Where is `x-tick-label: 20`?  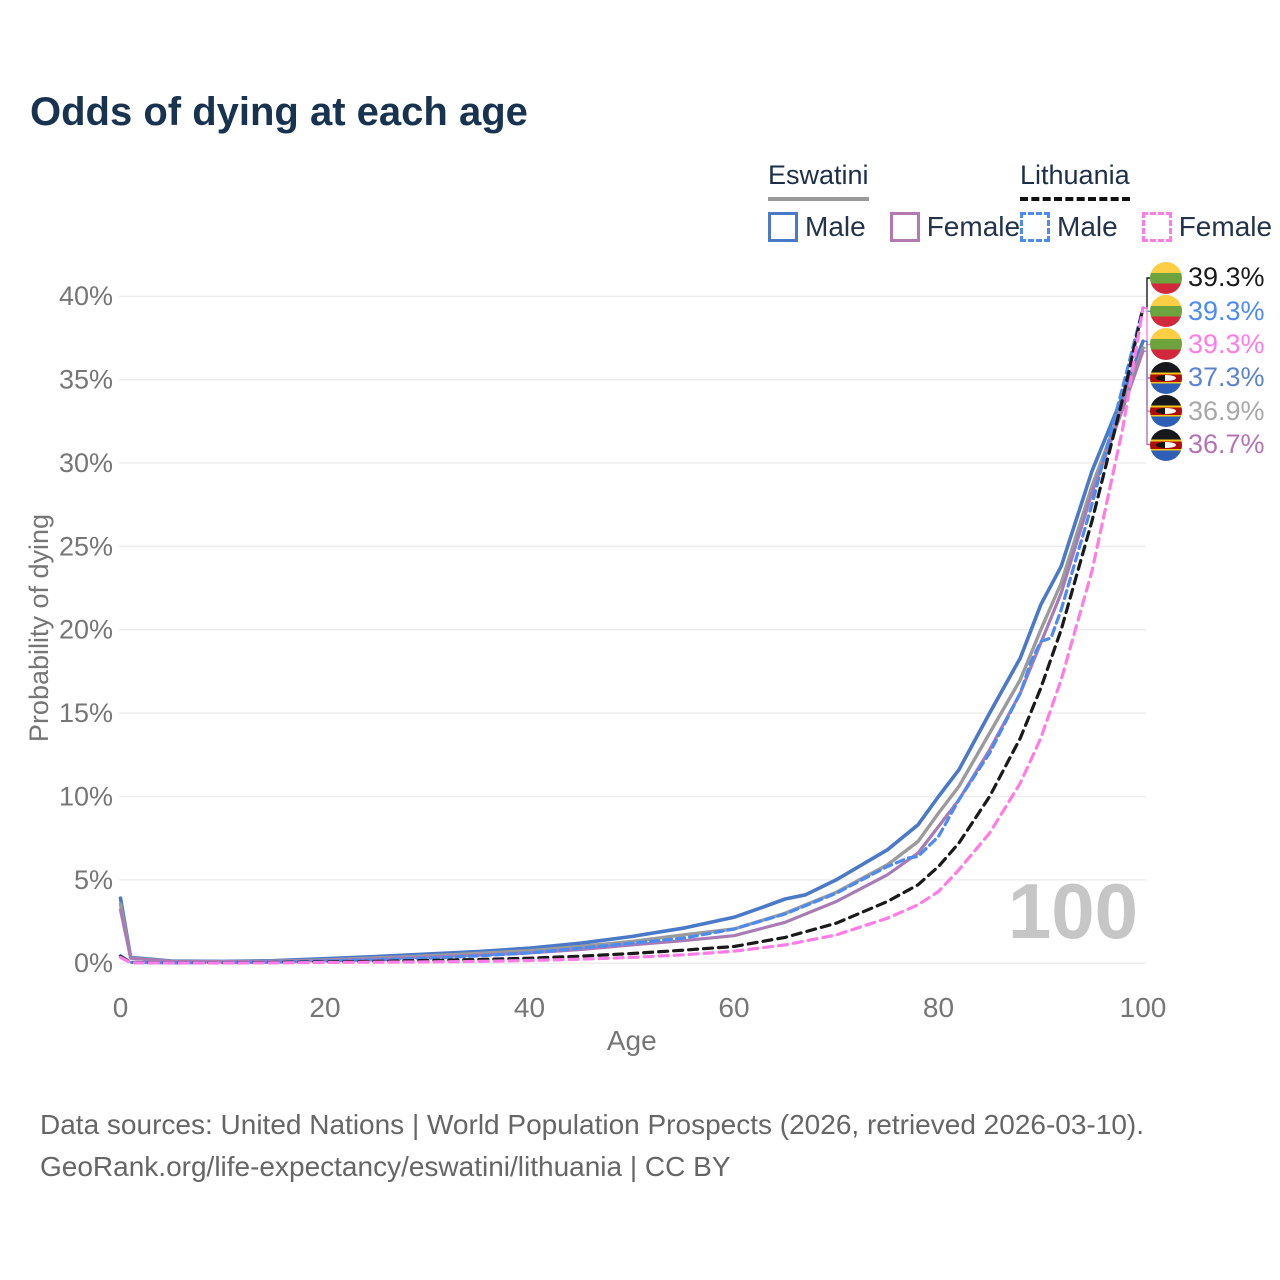 x-tick-label: 20 is located at coordinates (324, 1007).